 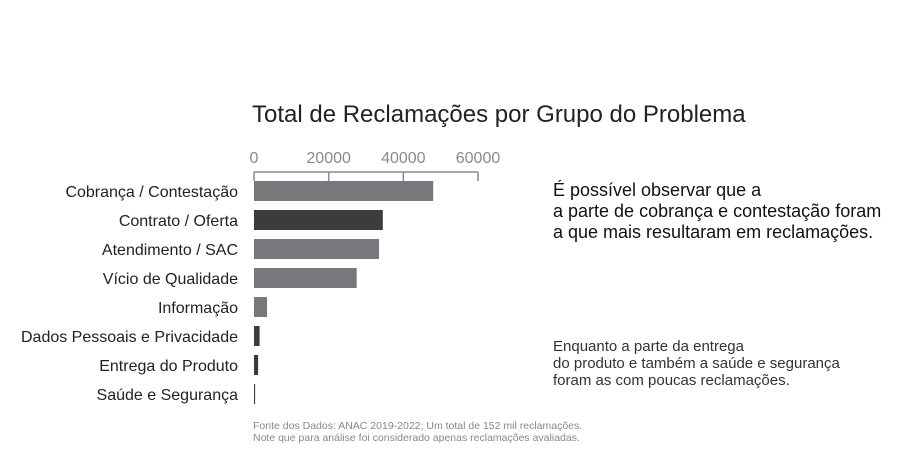 I want to click on category-label: Vício de Qualidade, so click(x=170, y=279).